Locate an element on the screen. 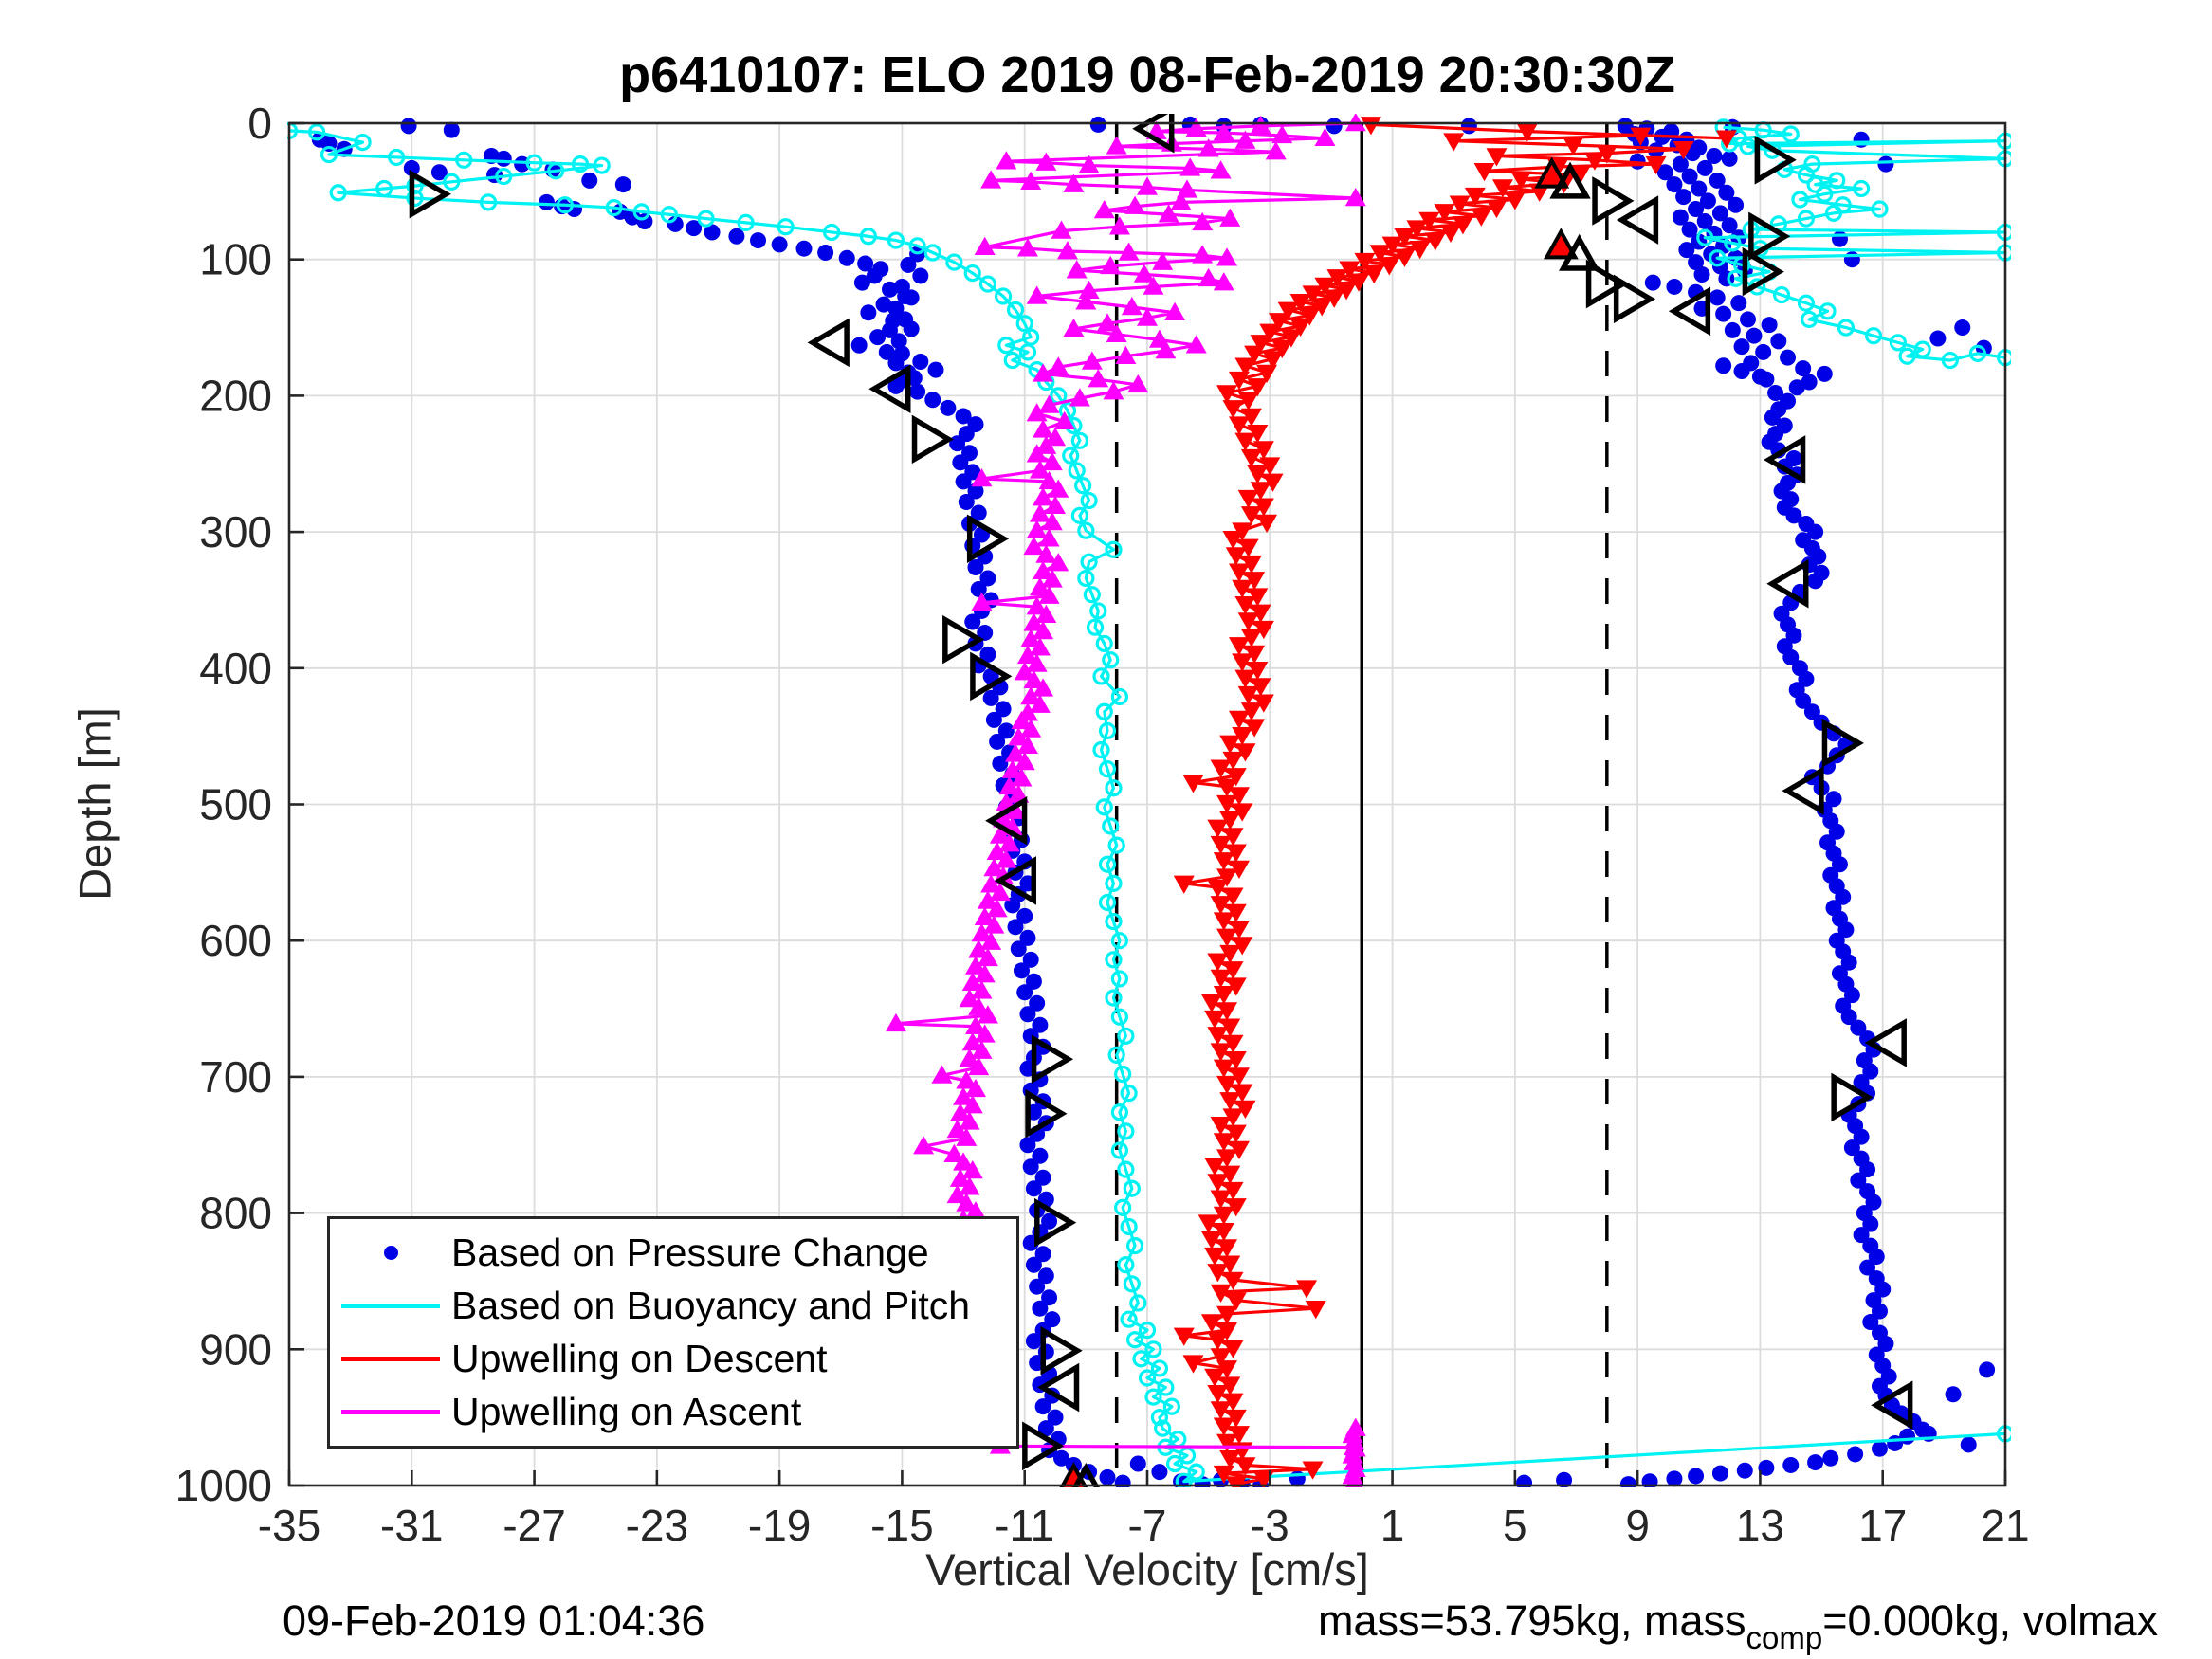  y-tick-label: 600 is located at coordinates (235, 940).